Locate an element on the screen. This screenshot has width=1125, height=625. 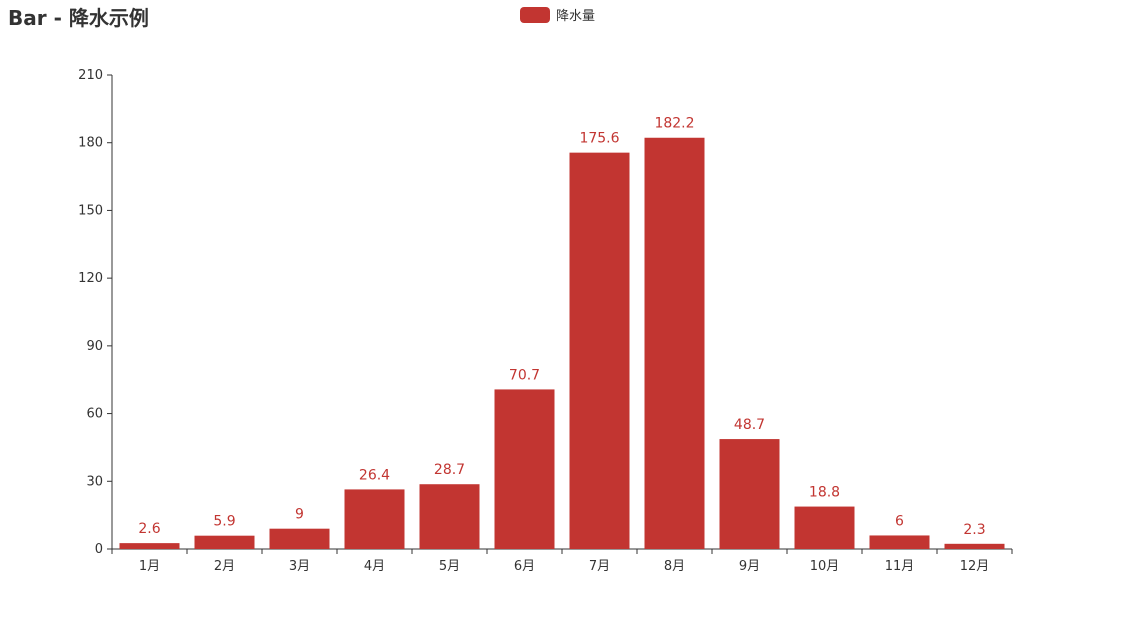
y-tick-label: 150 is located at coordinates (90, 210).